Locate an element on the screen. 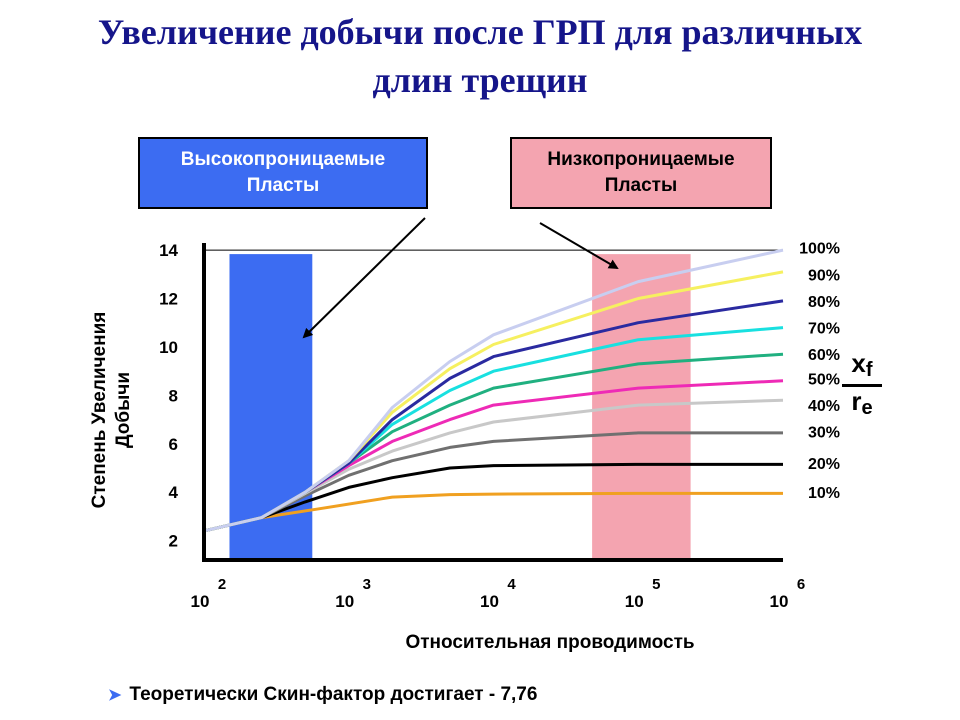  x-tick-exponent: 2 is located at coordinates (222, 584).